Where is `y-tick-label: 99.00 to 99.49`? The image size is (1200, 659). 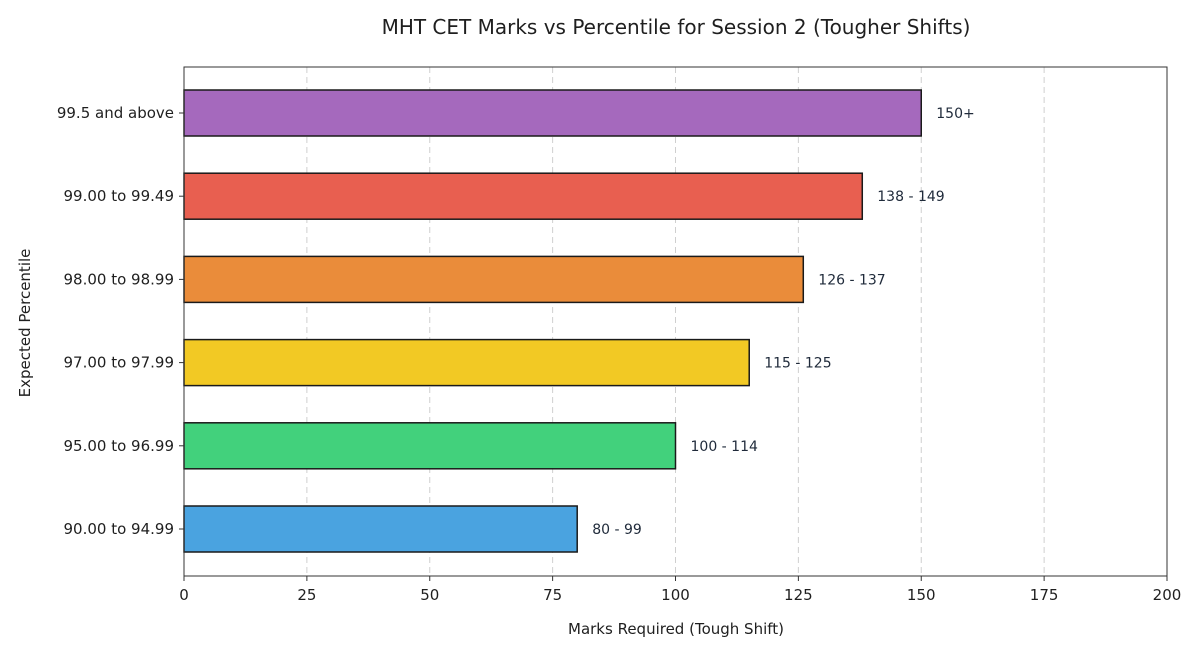
y-tick-label: 99.00 to 99.49 is located at coordinates (119, 196).